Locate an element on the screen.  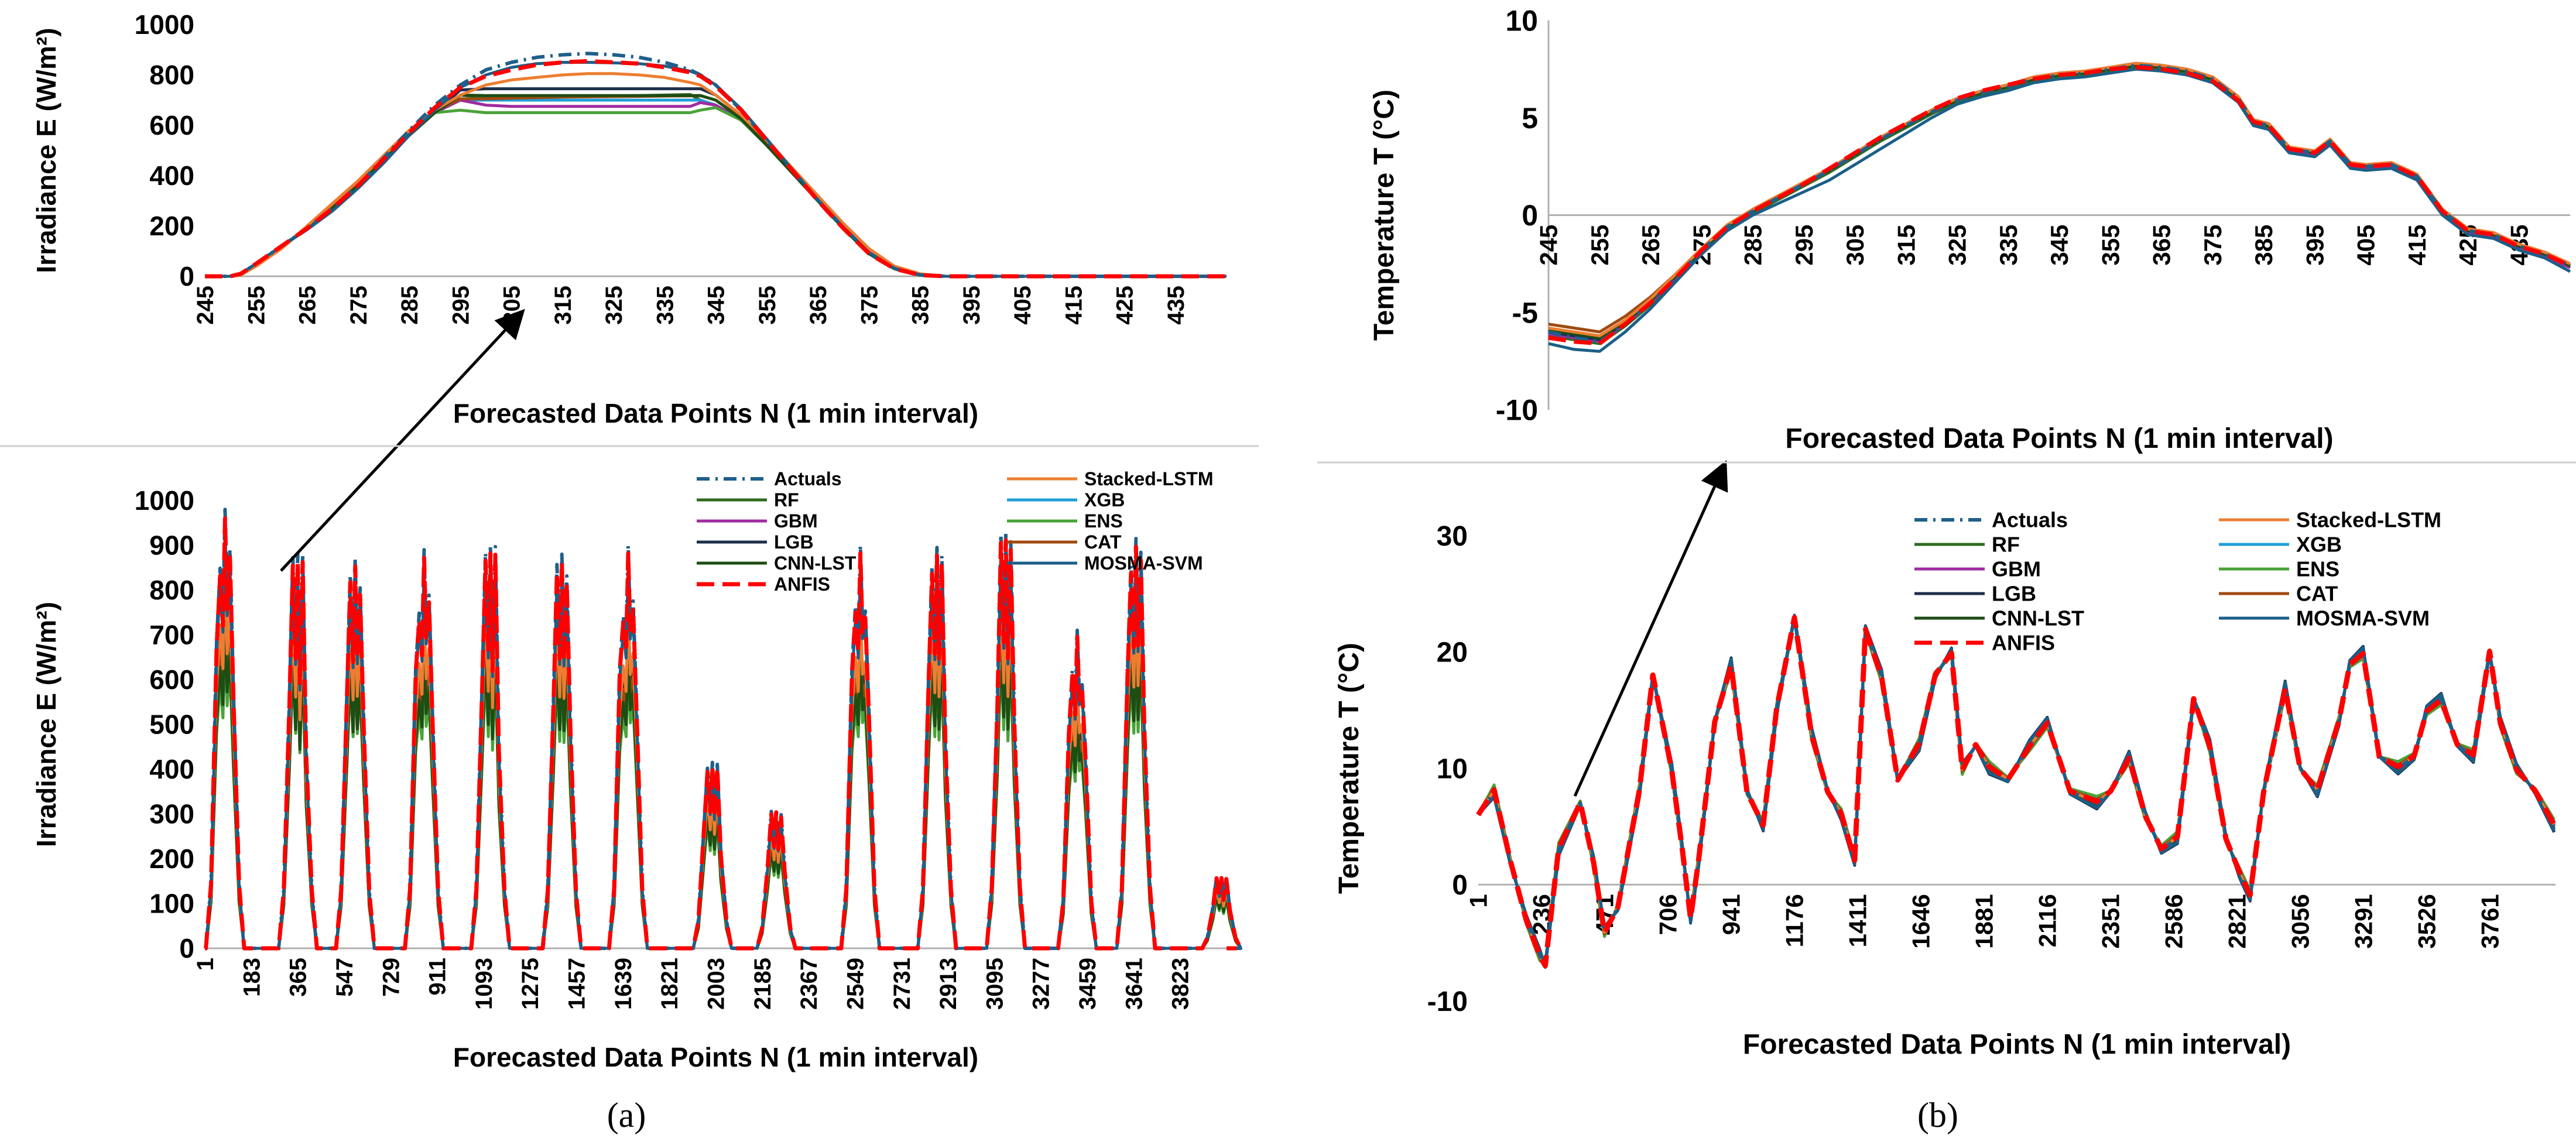
legend-label-actuals: Actuals is located at coordinates (808, 478).